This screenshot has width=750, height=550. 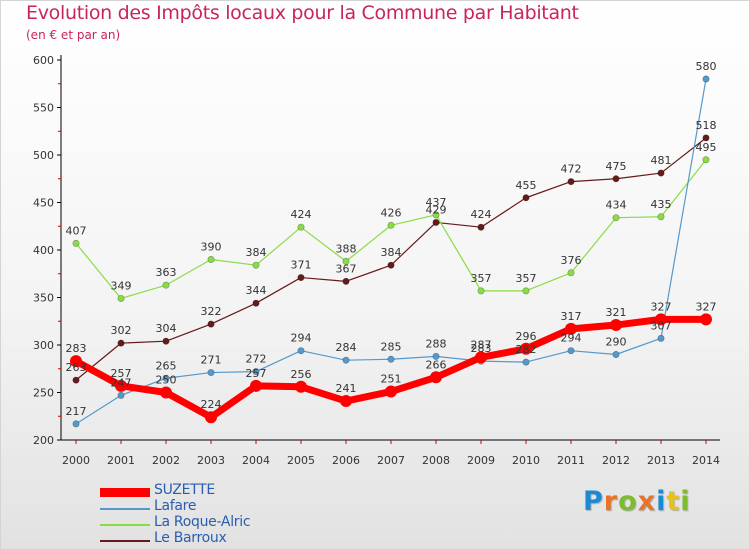 What do you see at coordinates (481, 214) in the screenshot?
I see `data-label-le-barroux: 424` at bounding box center [481, 214].